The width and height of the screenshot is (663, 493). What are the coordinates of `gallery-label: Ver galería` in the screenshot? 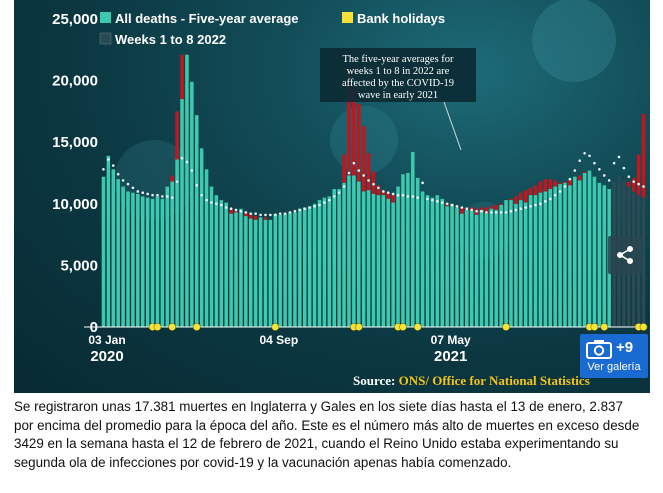 It's located at (614, 367).